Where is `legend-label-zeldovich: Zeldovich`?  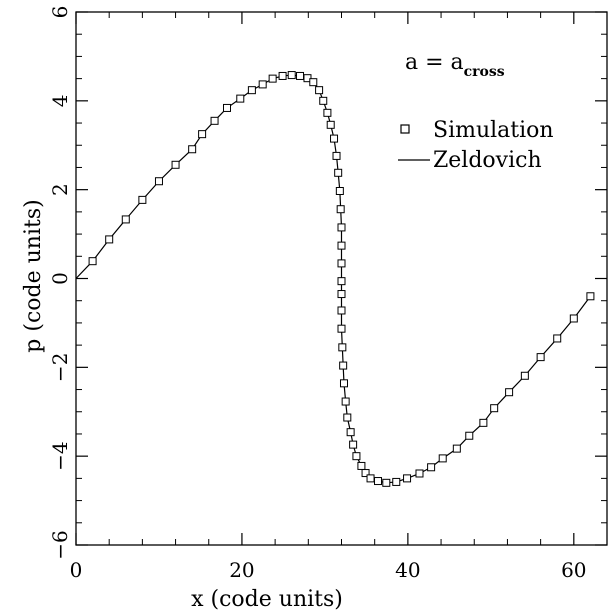
legend-label-zeldovich: Zeldovich is located at coordinates (487, 160).